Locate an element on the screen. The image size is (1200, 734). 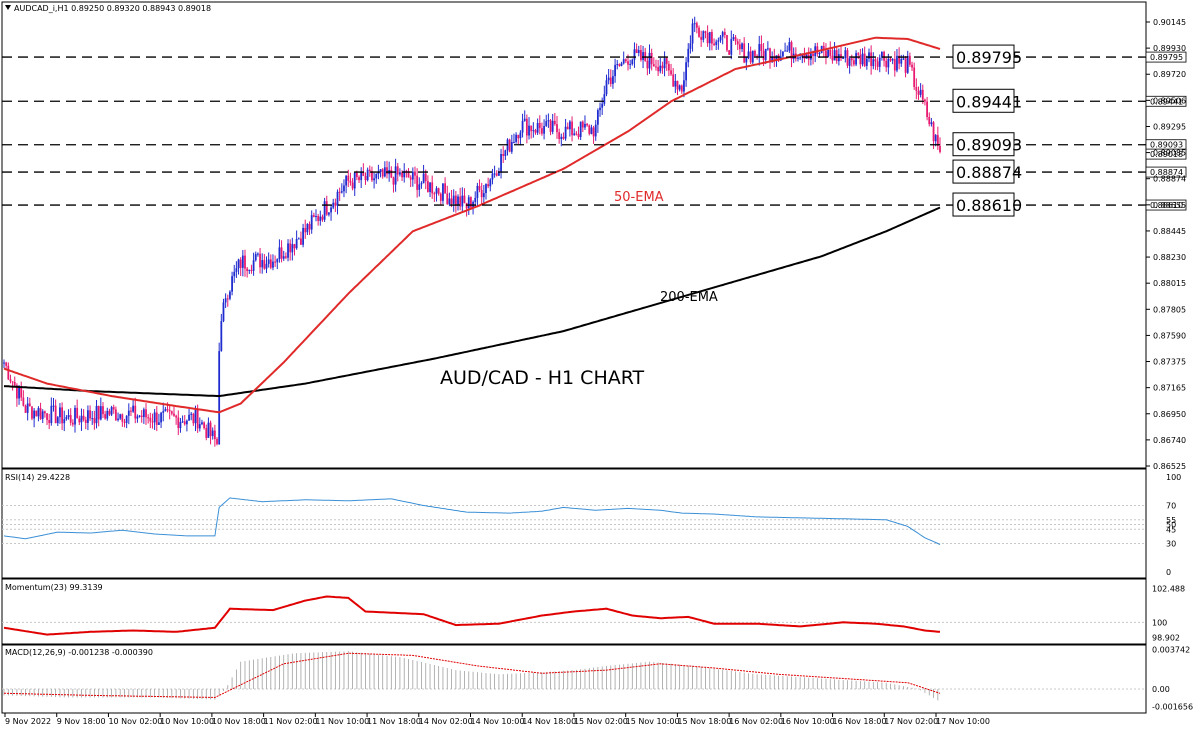
level-label: 0.88874 is located at coordinates (989, 172).